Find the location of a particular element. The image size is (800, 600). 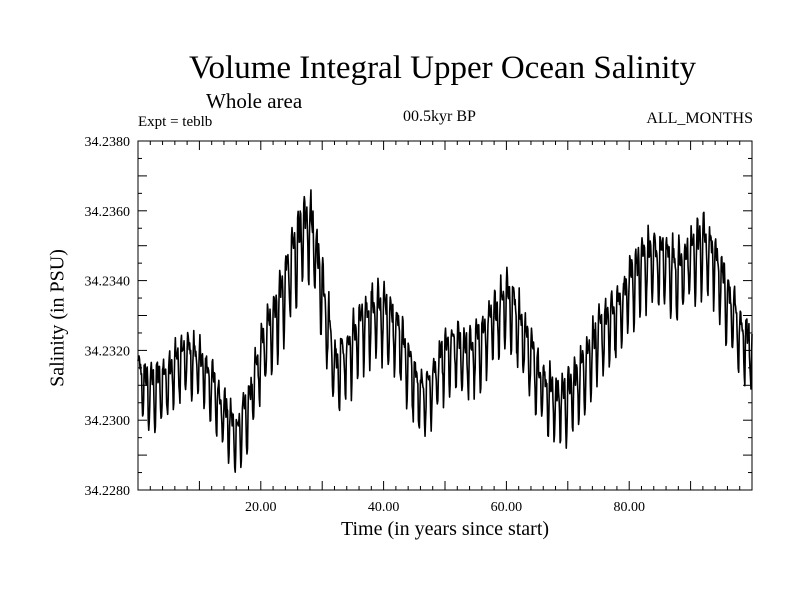

y-tick-label: 34.2300 is located at coordinates (108, 421).